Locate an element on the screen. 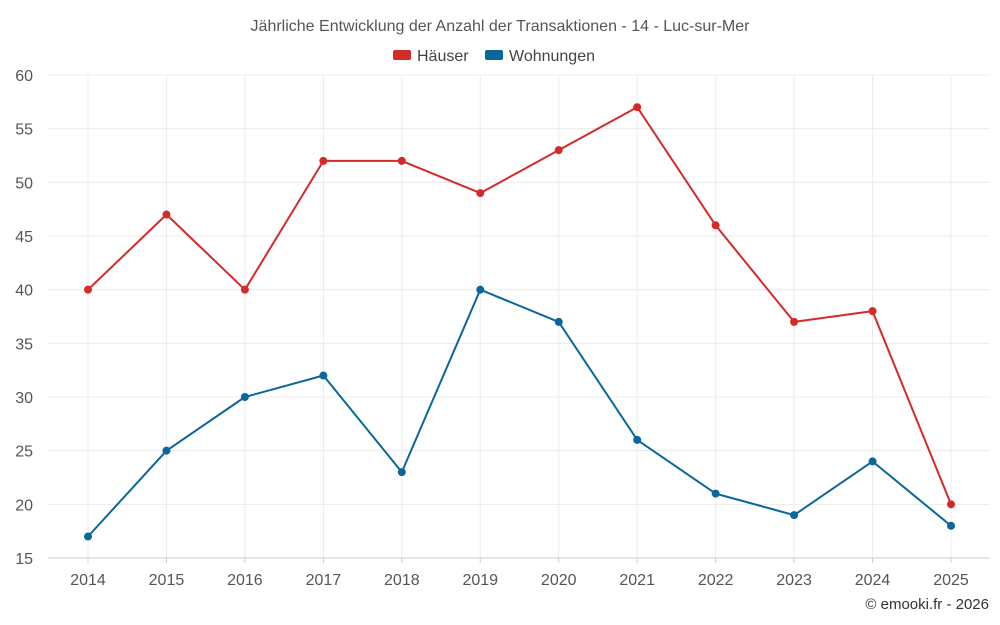  y-tick-label: 35 is located at coordinates (24, 344).